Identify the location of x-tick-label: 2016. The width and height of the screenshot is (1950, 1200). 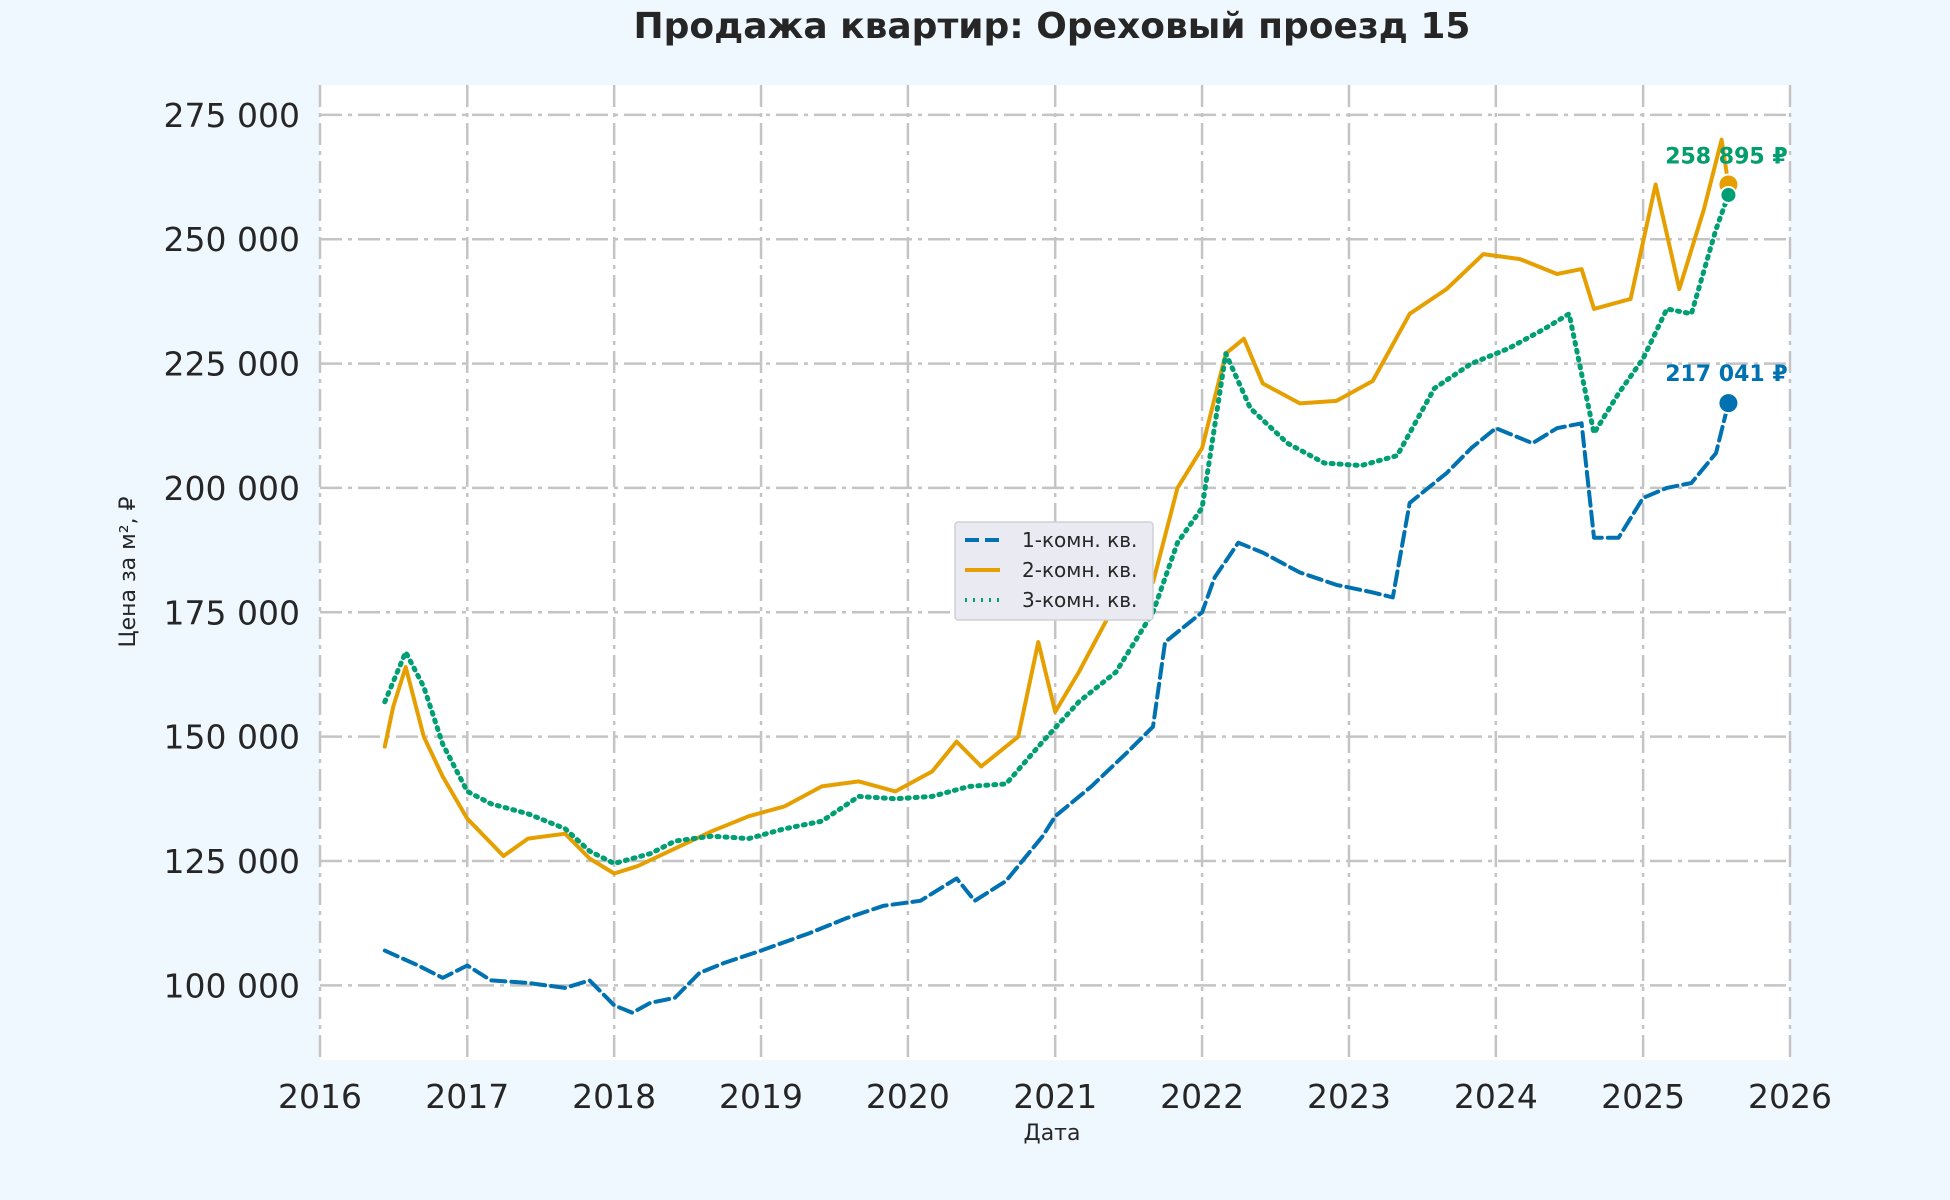
(320, 1096).